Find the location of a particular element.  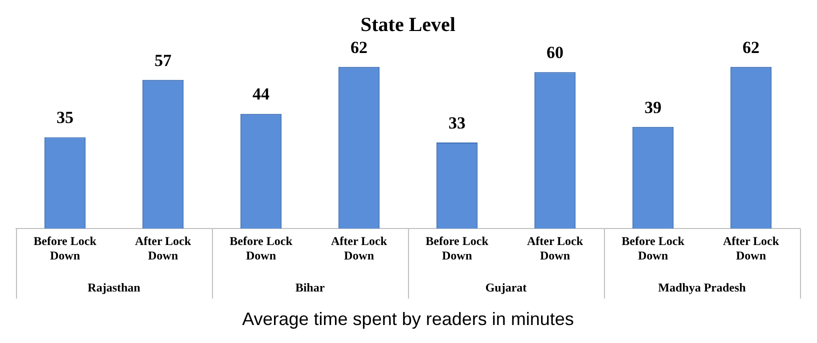

data-label: 57 is located at coordinates (163, 60).